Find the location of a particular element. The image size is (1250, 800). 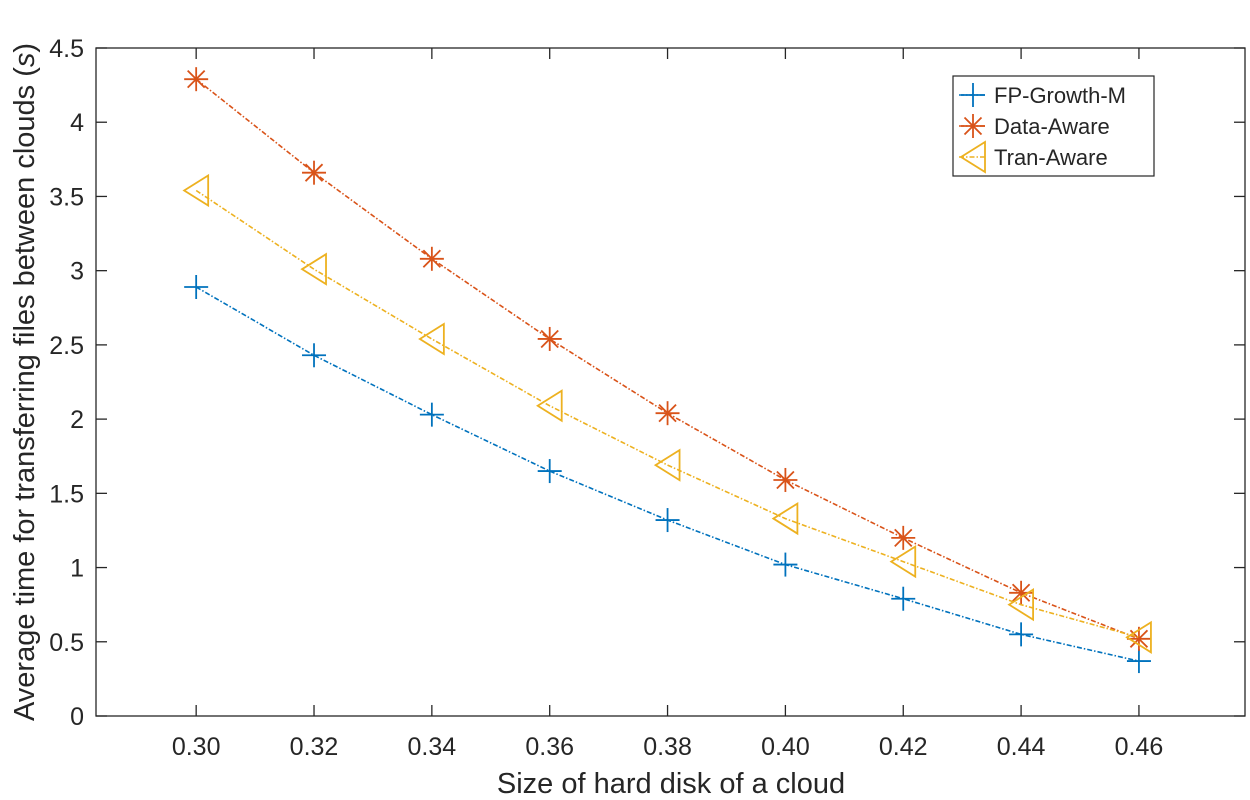

legend: FP-Growth-M Data-Aware Tran-Aware is located at coordinates (1053, 126).